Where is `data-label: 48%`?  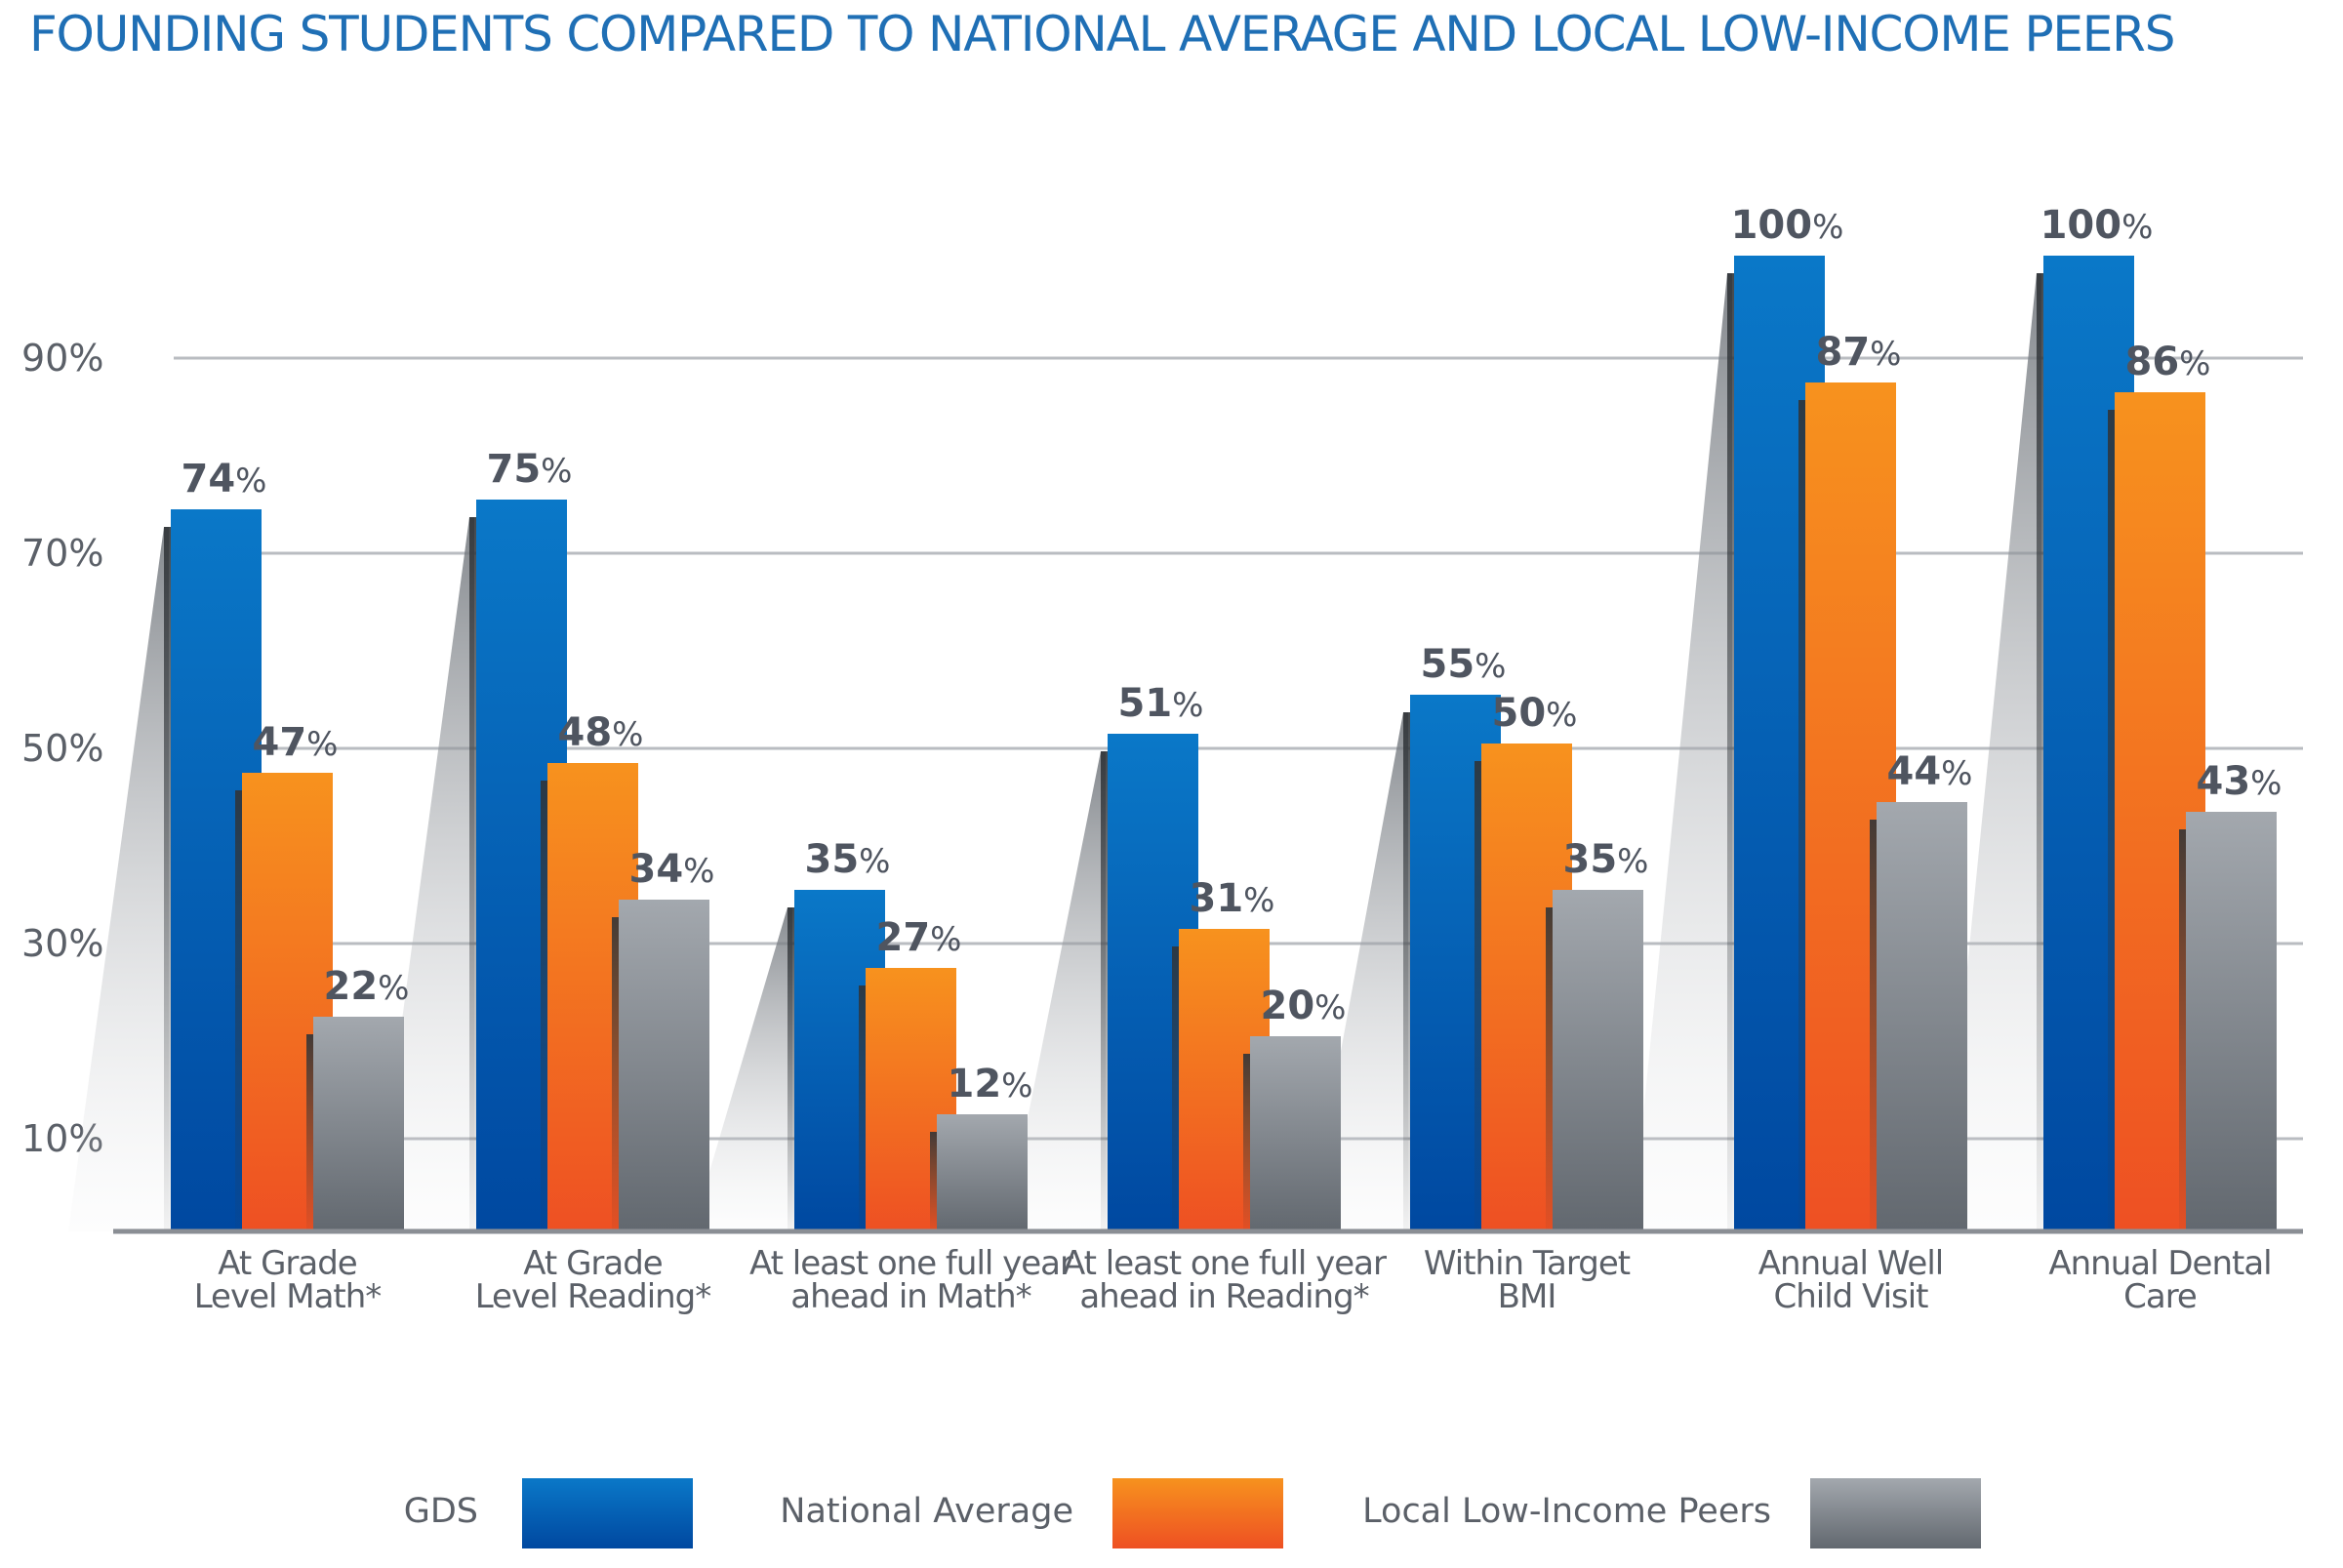
data-label: 48% is located at coordinates (601, 732).